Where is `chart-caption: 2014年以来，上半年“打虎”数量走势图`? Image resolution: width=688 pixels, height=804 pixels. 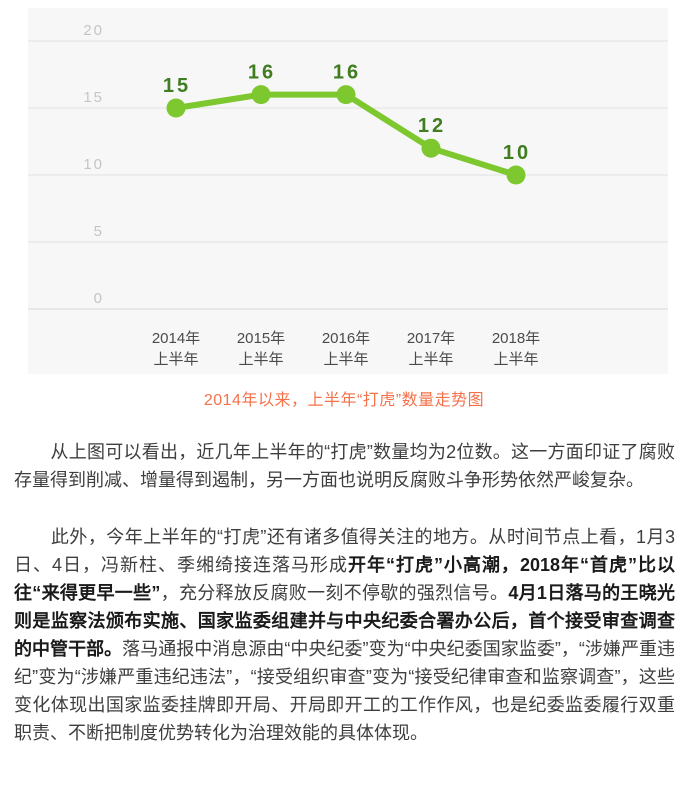 chart-caption: 2014年以来，上半年“打虎”数量走势图 is located at coordinates (344, 400).